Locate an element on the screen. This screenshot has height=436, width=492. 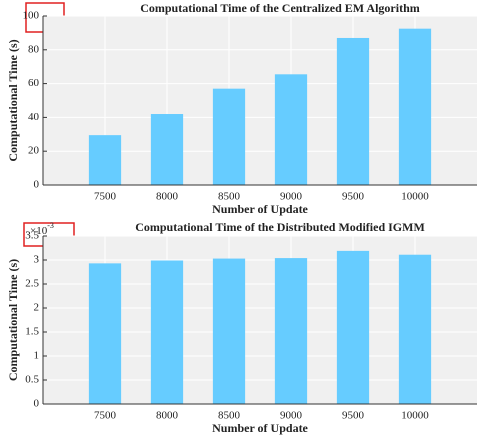
y-tick-label: 2 is located at coordinates (37, 308).